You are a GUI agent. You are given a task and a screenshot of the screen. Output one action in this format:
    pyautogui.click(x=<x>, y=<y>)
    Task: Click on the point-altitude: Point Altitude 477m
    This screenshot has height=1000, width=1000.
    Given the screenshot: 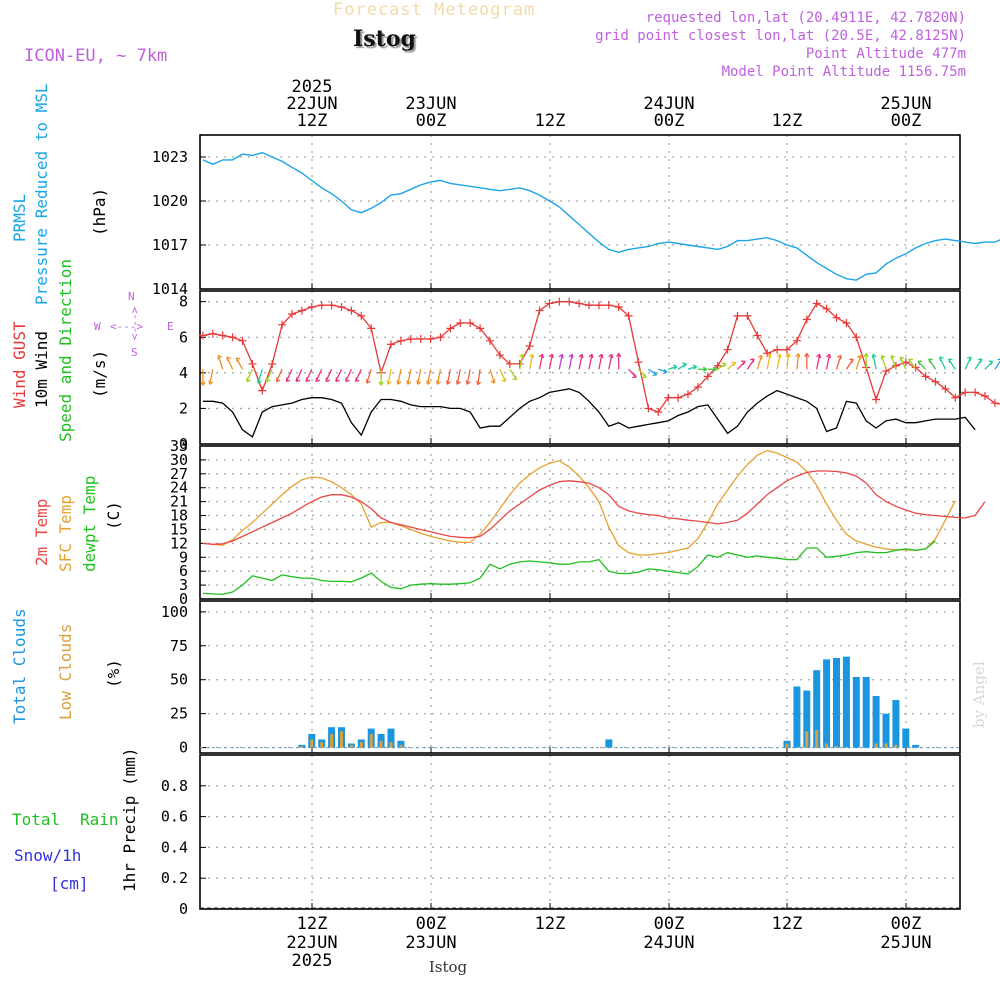 What is the action you would take?
    pyautogui.click(x=885, y=54)
    